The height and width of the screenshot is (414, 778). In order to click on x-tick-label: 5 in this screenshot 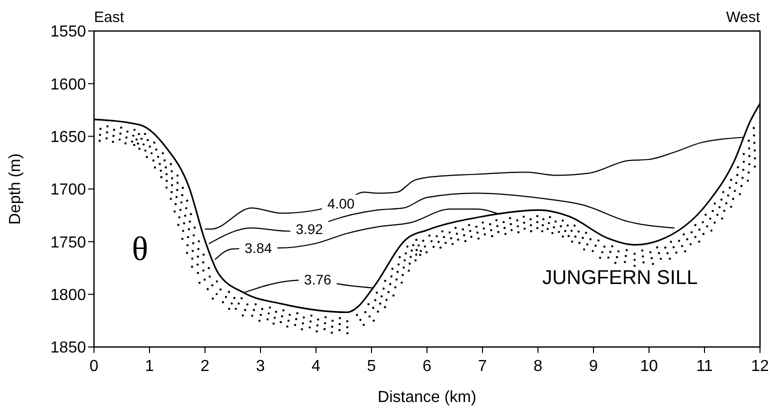, I will do `click(371, 366)`.